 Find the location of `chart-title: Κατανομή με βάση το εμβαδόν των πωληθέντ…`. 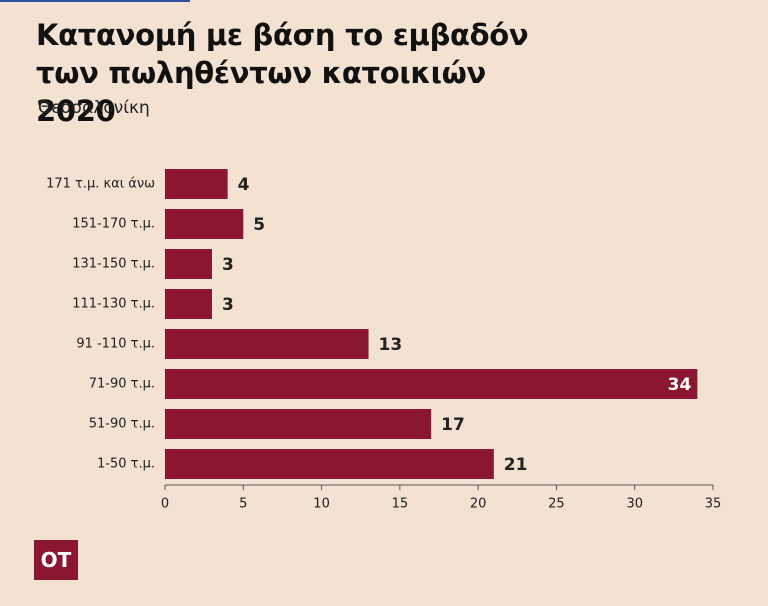

chart-title: Κατανομή με βάση το εμβαδόν των πωληθέντ… is located at coordinates (282, 73).